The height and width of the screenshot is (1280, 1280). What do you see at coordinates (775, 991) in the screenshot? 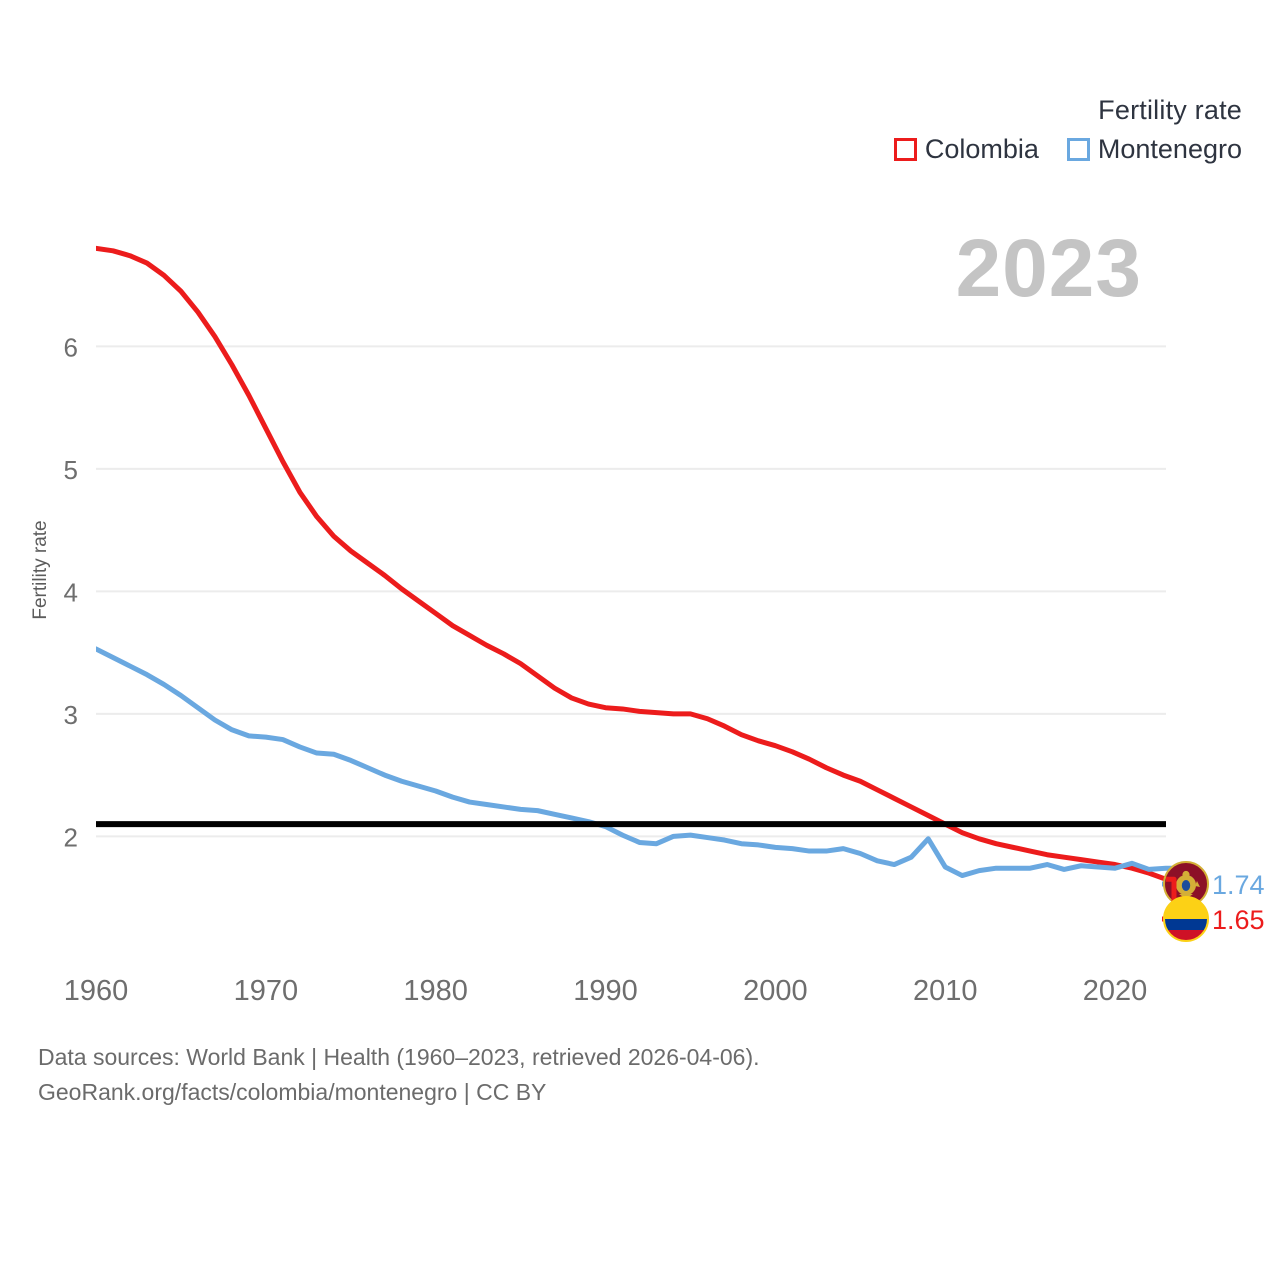
I see `x-tick-label: 2000` at bounding box center [775, 991].